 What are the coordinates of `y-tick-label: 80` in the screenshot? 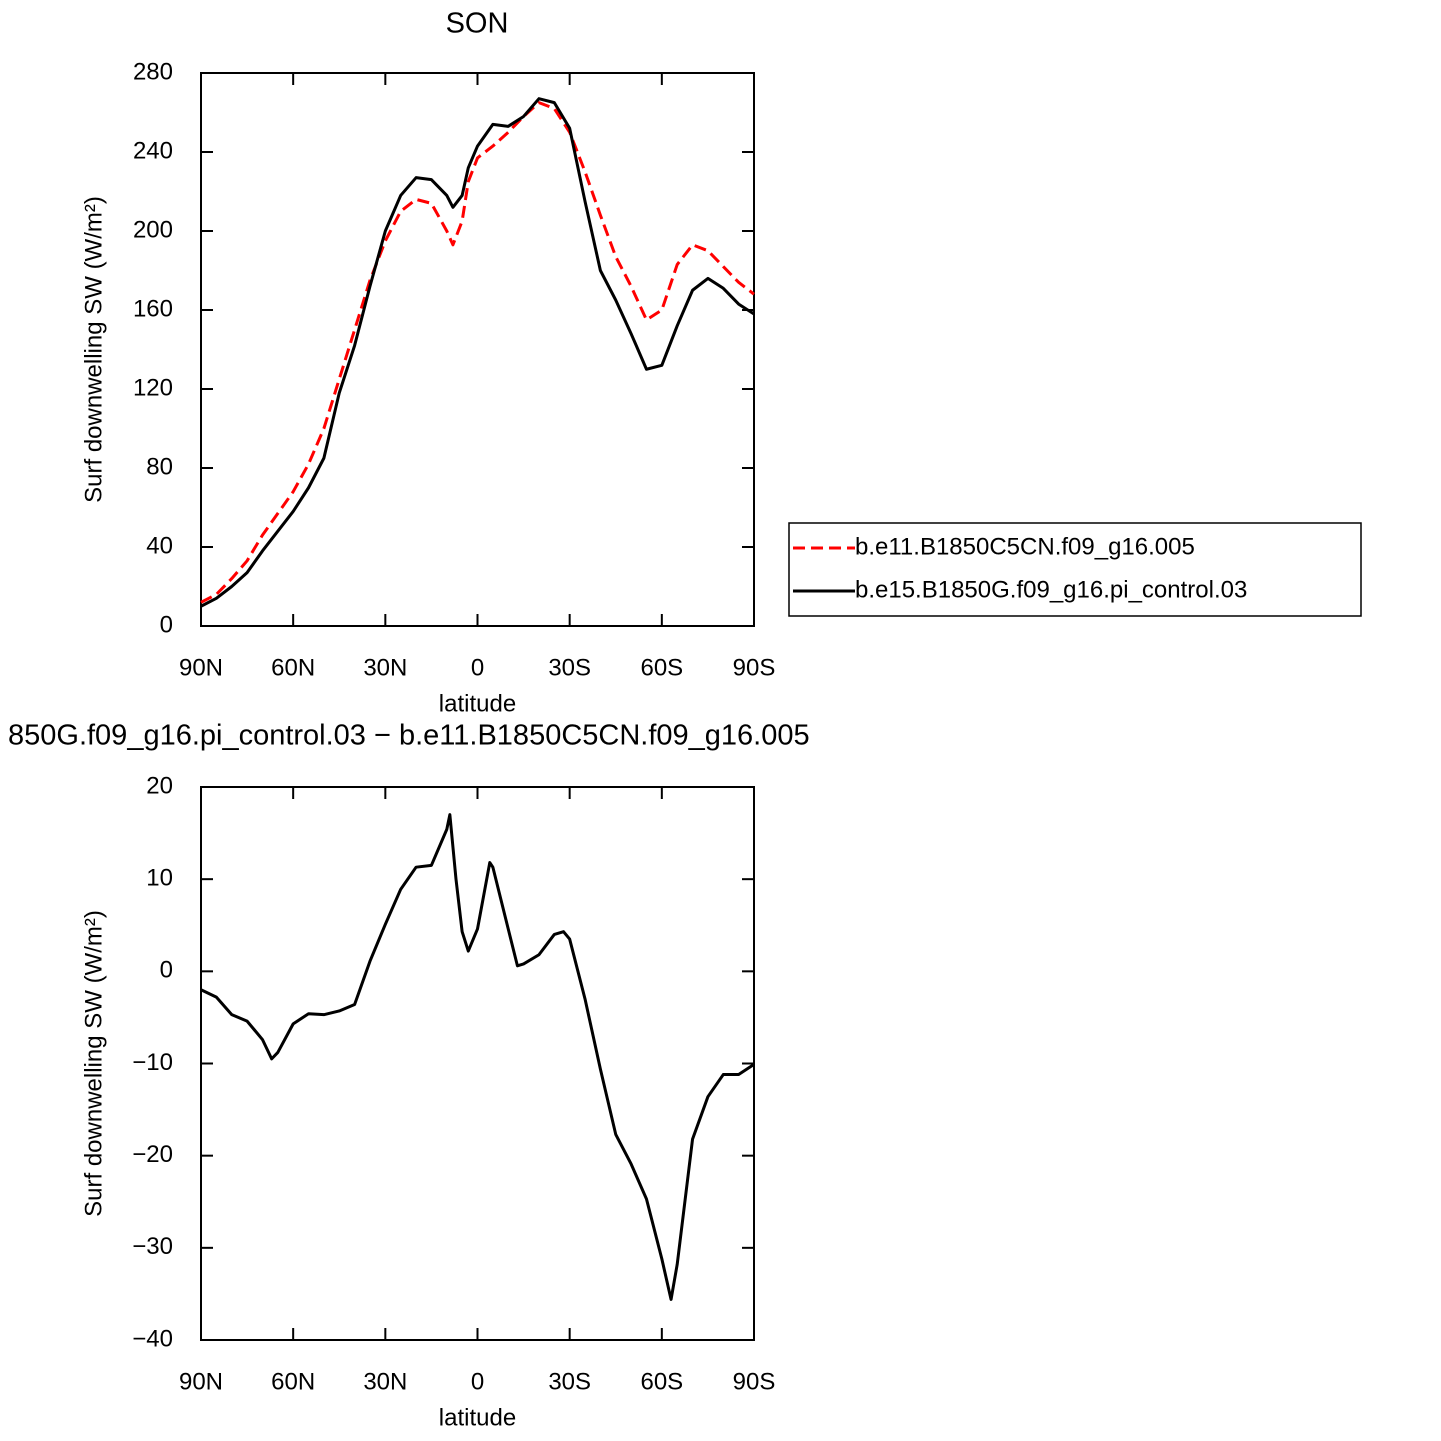 It's located at (159, 466).